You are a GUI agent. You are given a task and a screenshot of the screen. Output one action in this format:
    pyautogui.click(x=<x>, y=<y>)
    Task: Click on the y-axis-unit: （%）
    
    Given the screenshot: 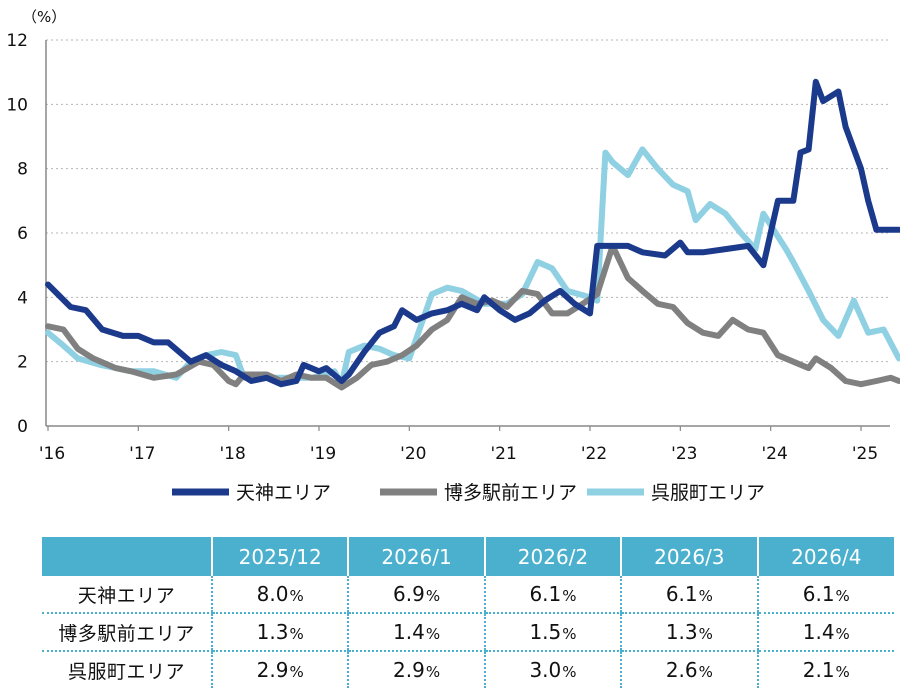 What is the action you would take?
    pyautogui.click(x=44, y=17)
    